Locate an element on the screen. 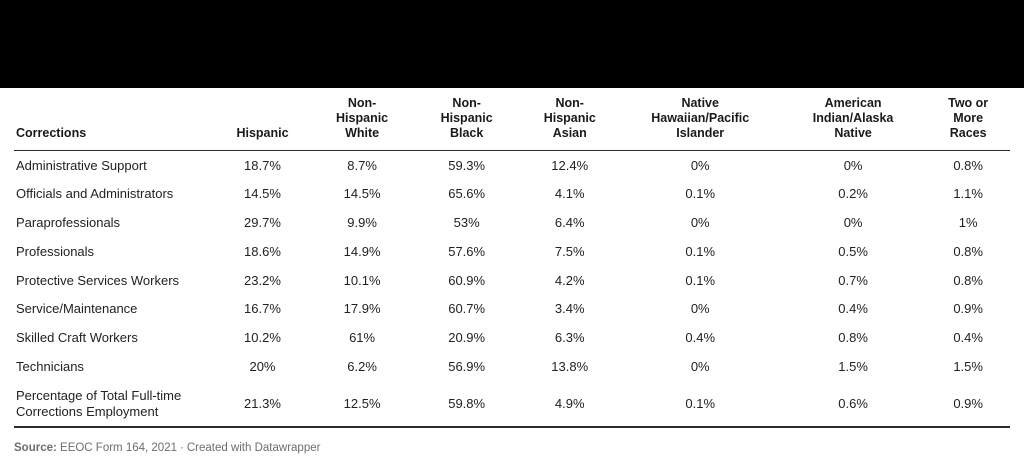 The image size is (1024, 473). row-label: Protective Services Workers is located at coordinates (98, 280).